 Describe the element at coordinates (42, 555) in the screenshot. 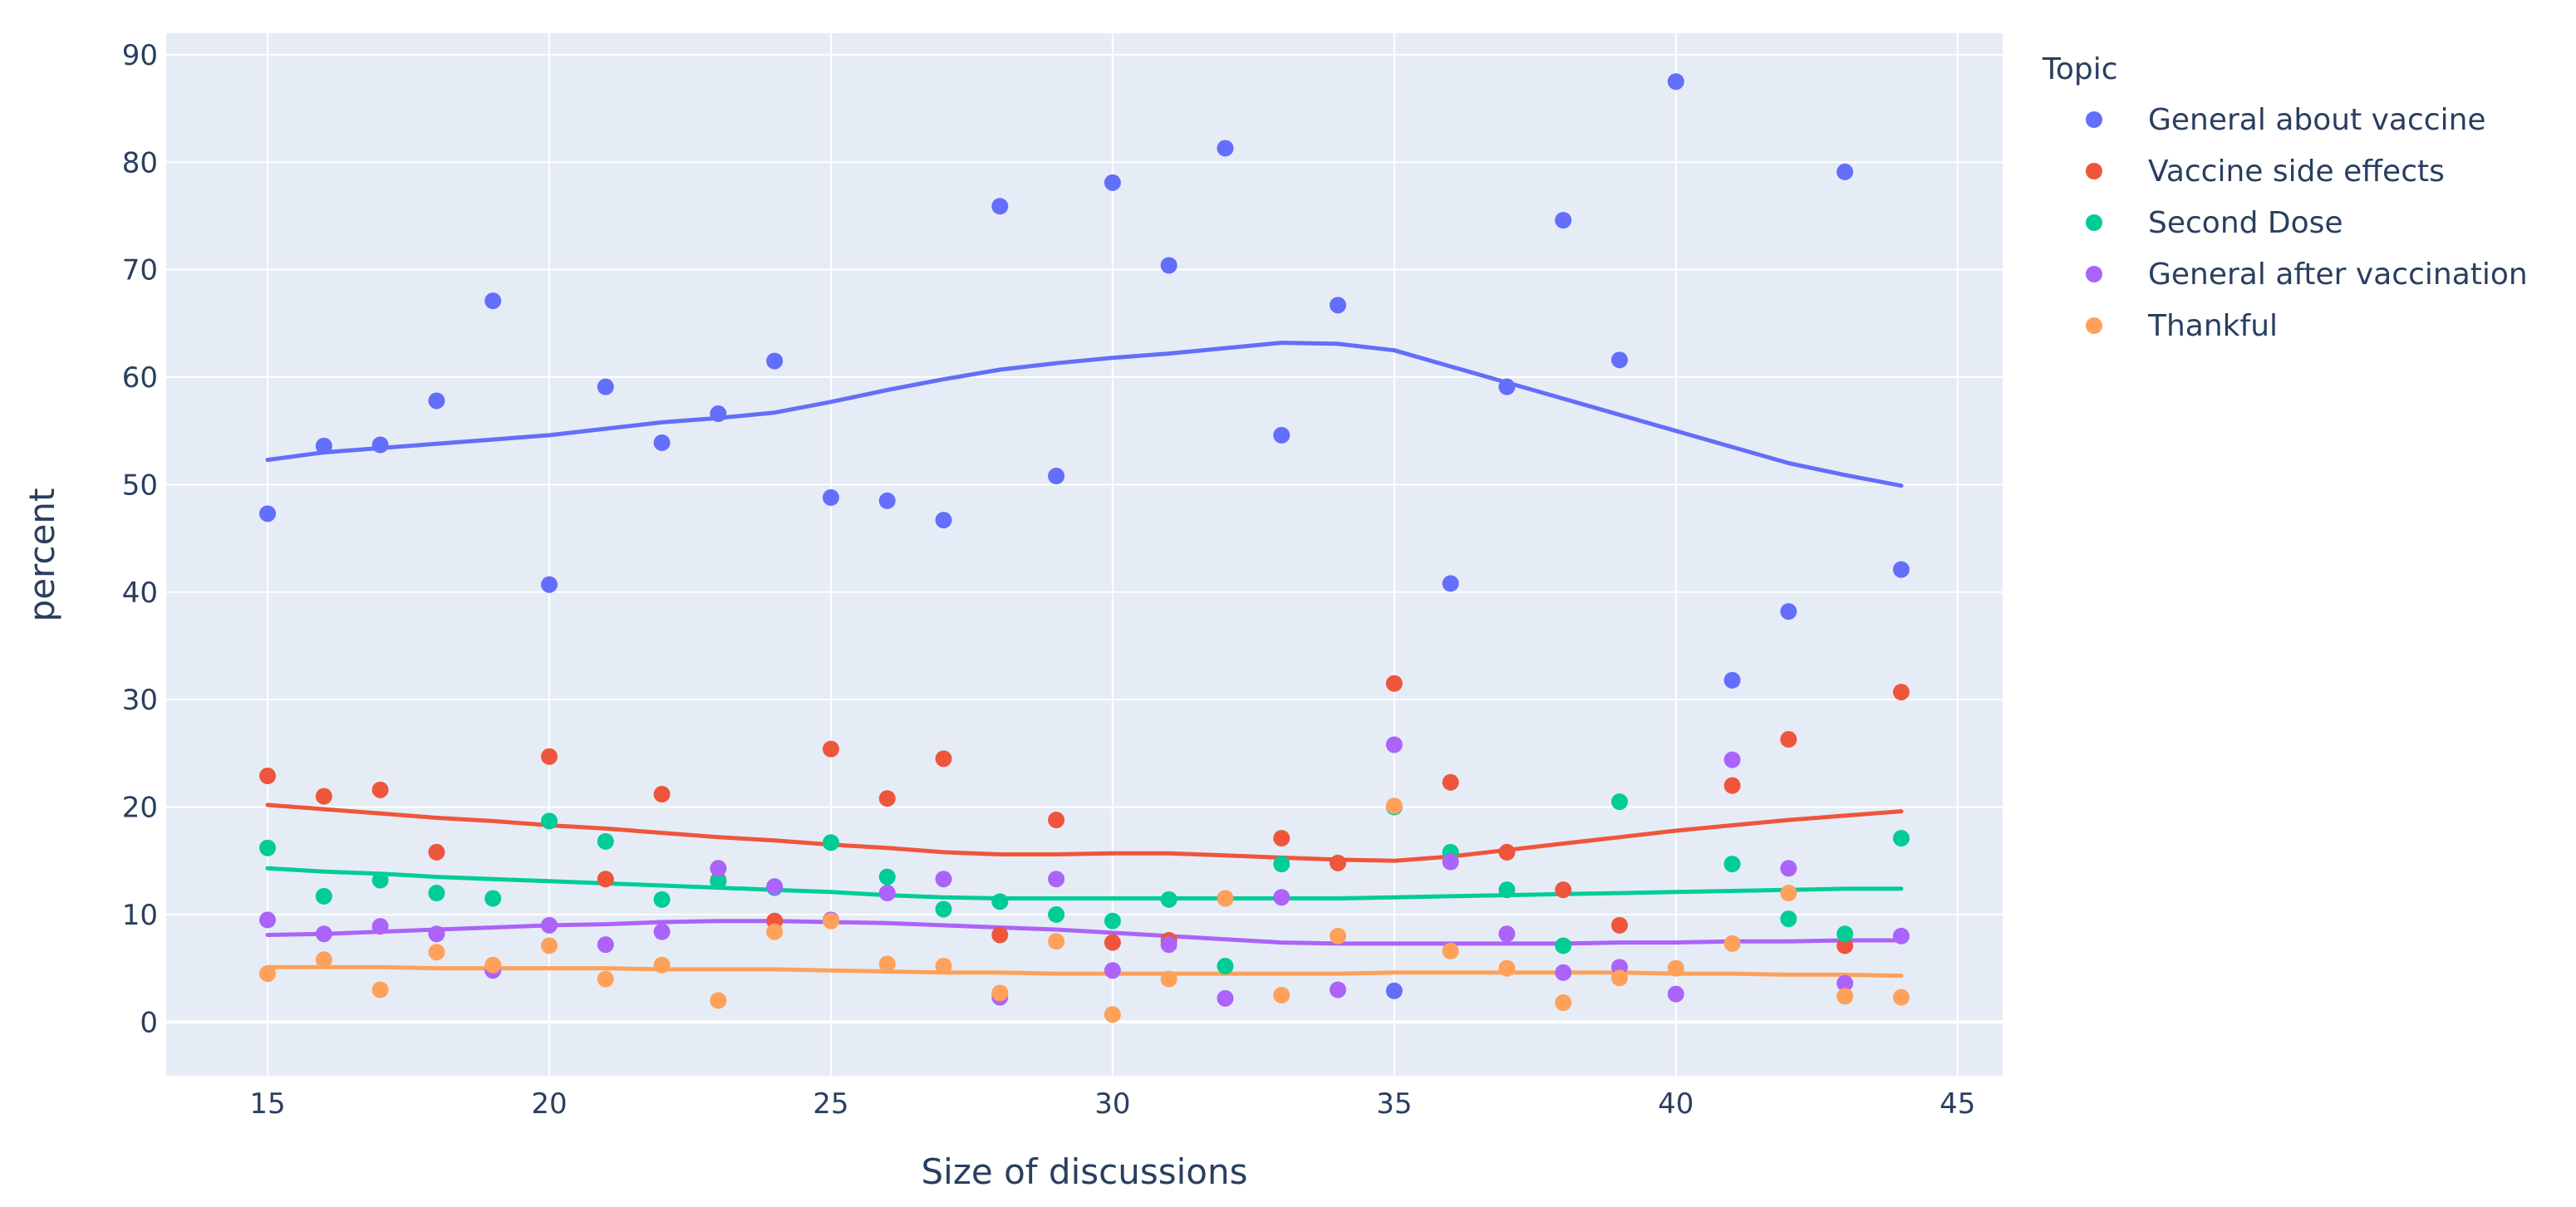

I see `y-axis-title: percent` at that location.